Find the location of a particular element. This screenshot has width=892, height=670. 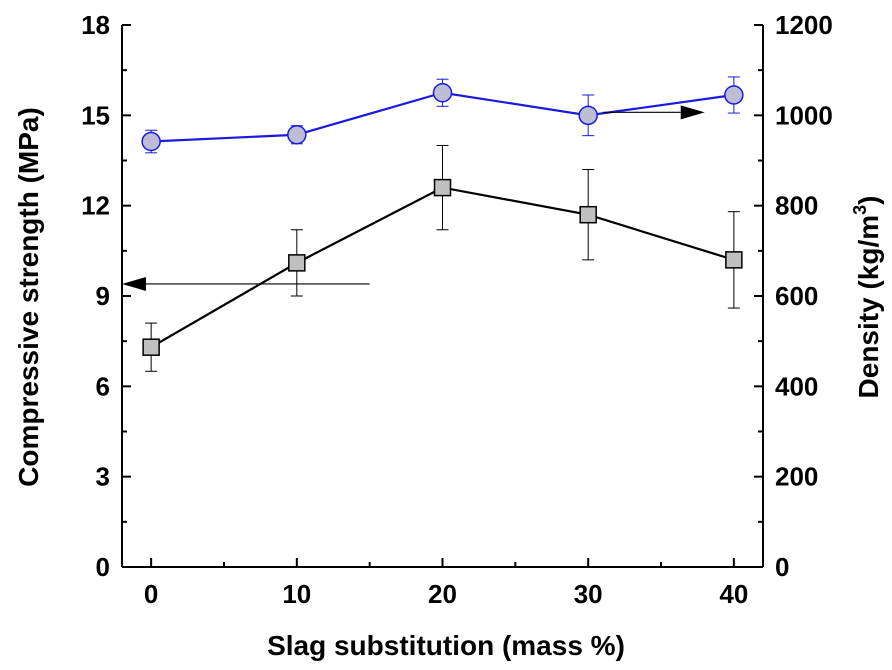

x-axis-title: Slag substitution (mass %) is located at coordinates (446, 645).